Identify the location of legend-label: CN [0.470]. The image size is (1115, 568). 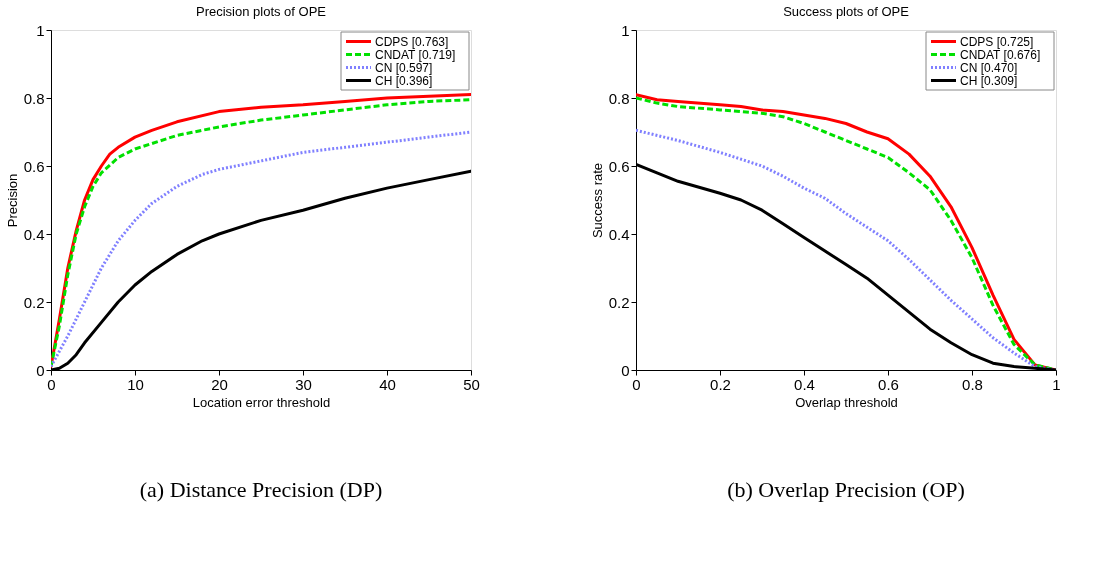
(989, 67).